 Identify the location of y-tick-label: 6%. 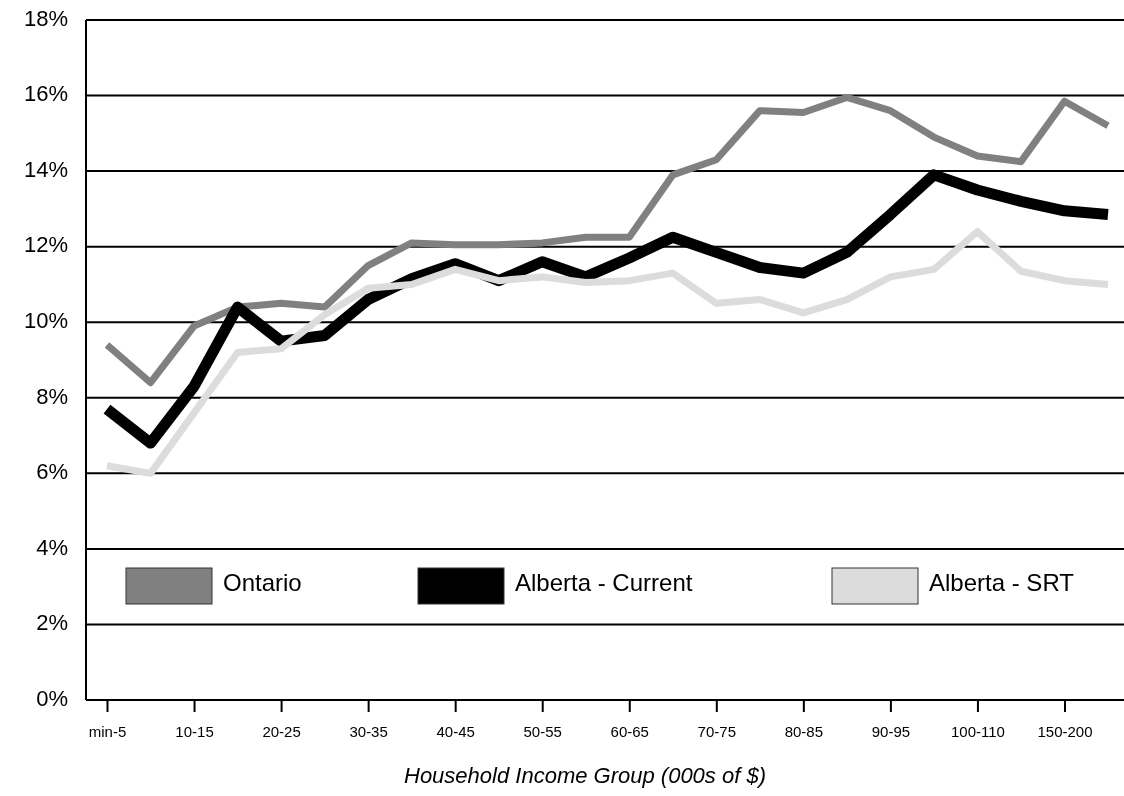
(52, 472).